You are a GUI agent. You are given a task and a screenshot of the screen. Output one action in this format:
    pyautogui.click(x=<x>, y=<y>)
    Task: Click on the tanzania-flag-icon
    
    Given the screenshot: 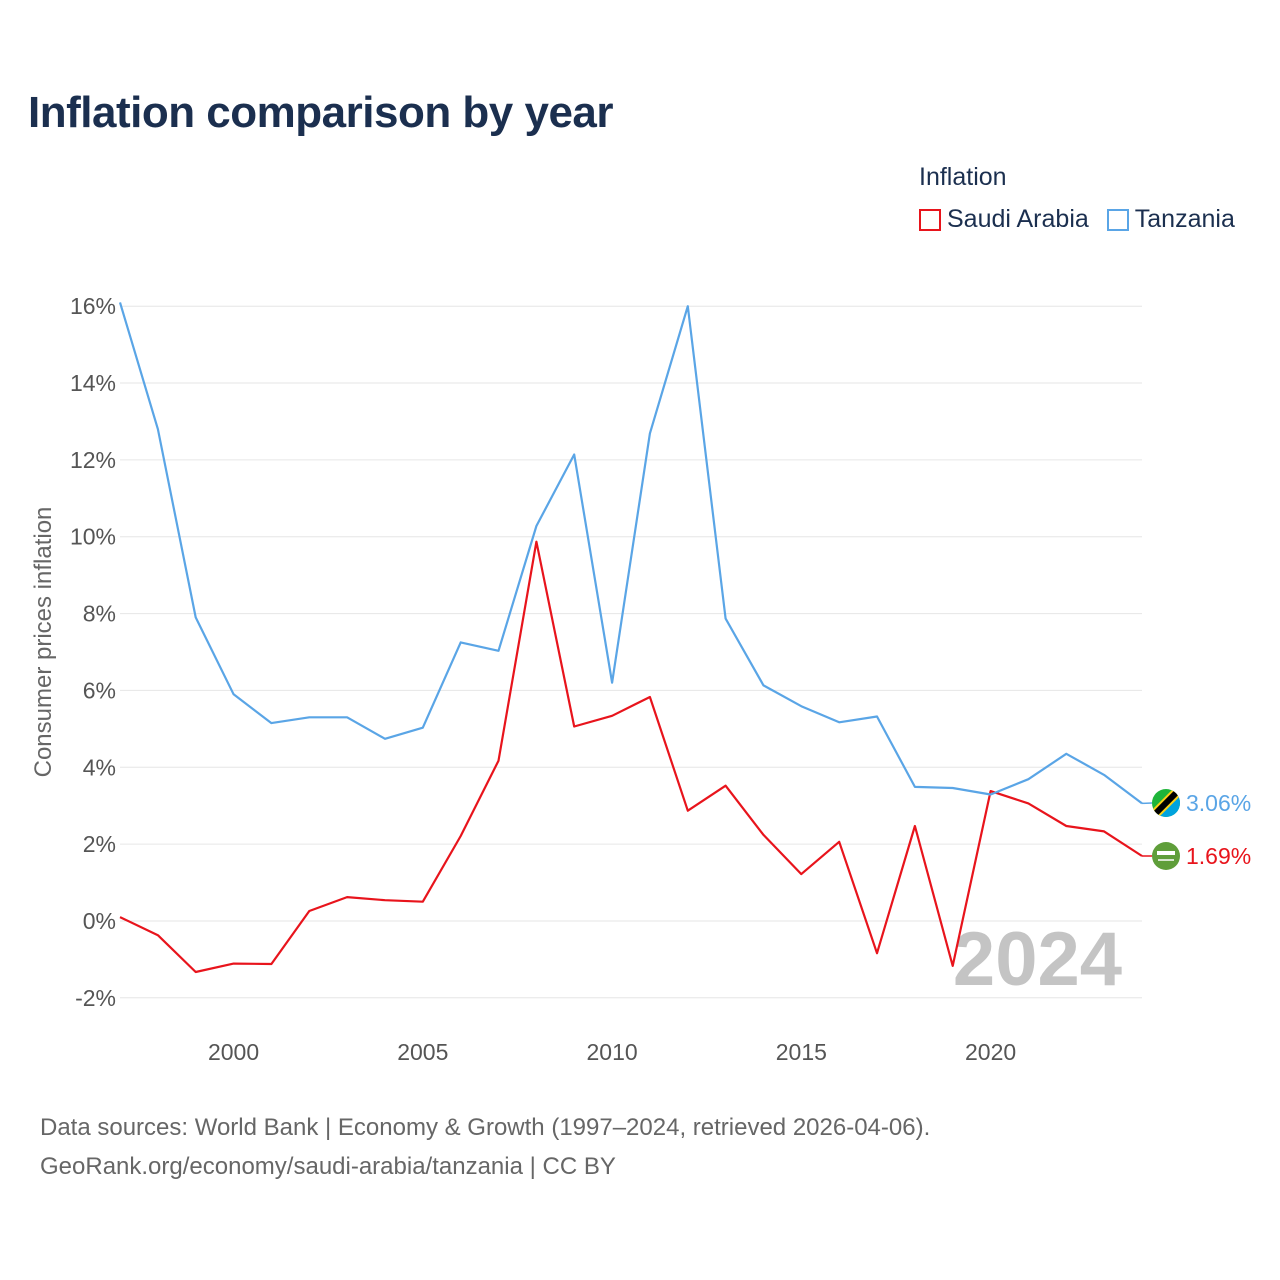 What is the action you would take?
    pyautogui.click(x=1166, y=803)
    